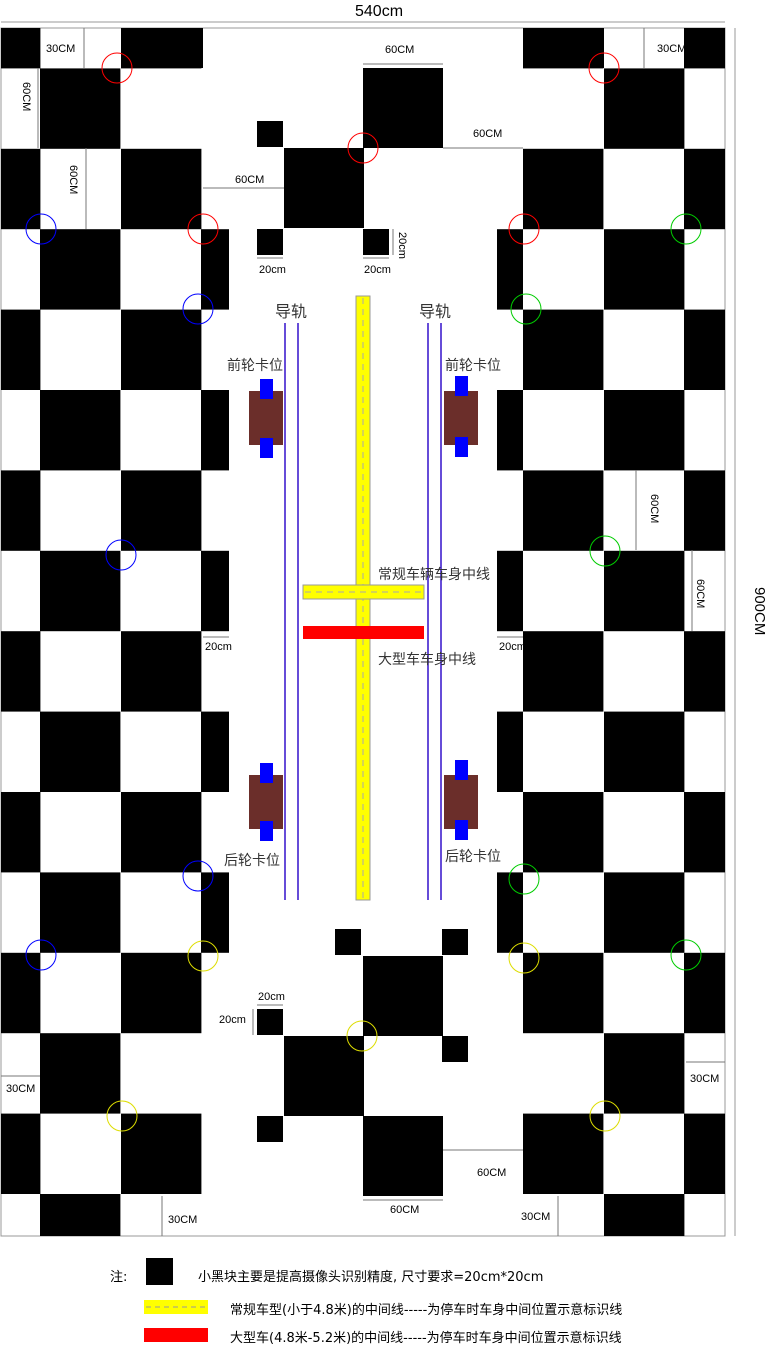  I want to click on measure-30-bl: 30CM, so click(21, 1089).